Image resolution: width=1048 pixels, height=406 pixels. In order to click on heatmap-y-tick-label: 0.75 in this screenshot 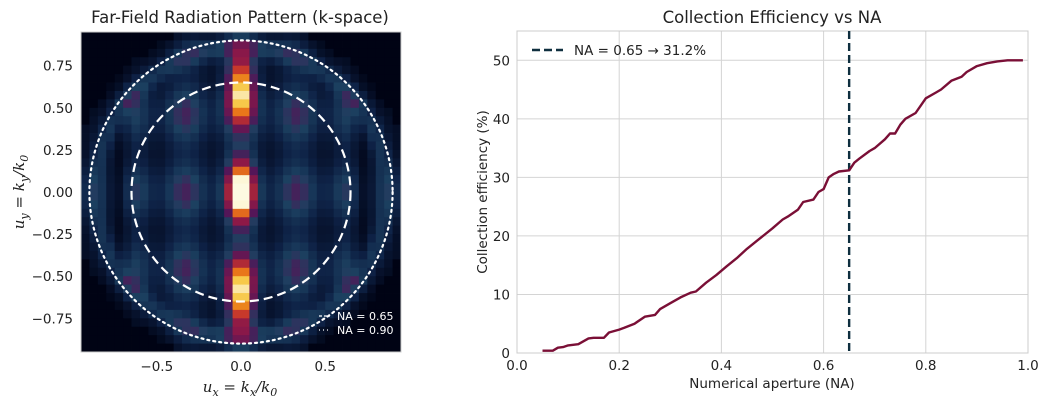, I will do `click(58, 67)`.